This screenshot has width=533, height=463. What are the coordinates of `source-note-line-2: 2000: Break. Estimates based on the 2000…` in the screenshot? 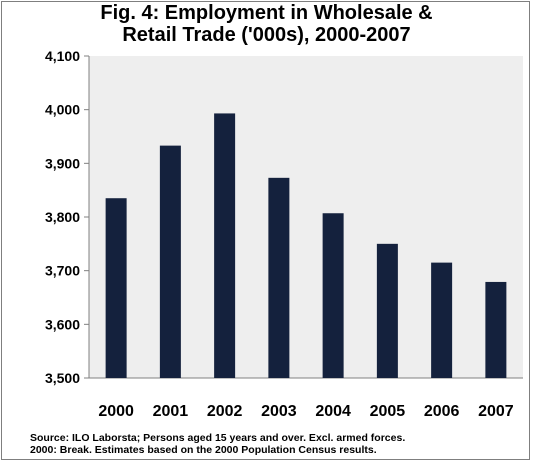 It's located at (203, 450).